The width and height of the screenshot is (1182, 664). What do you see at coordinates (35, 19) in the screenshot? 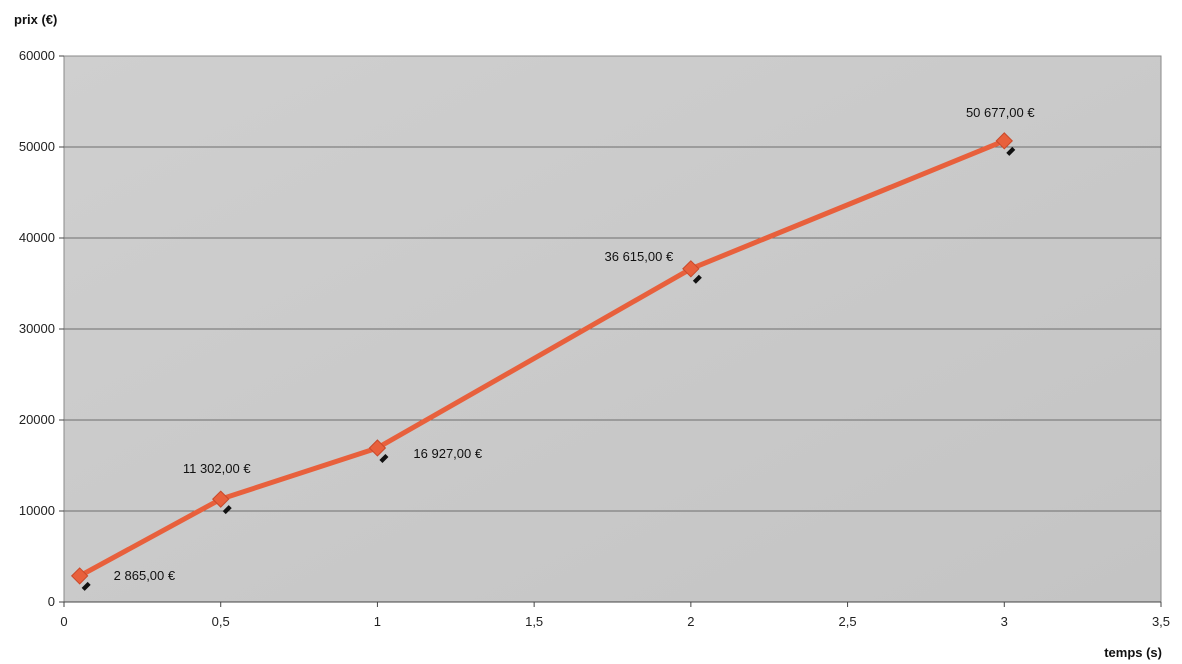
I see `y-axis-label: prix (€)` at bounding box center [35, 19].